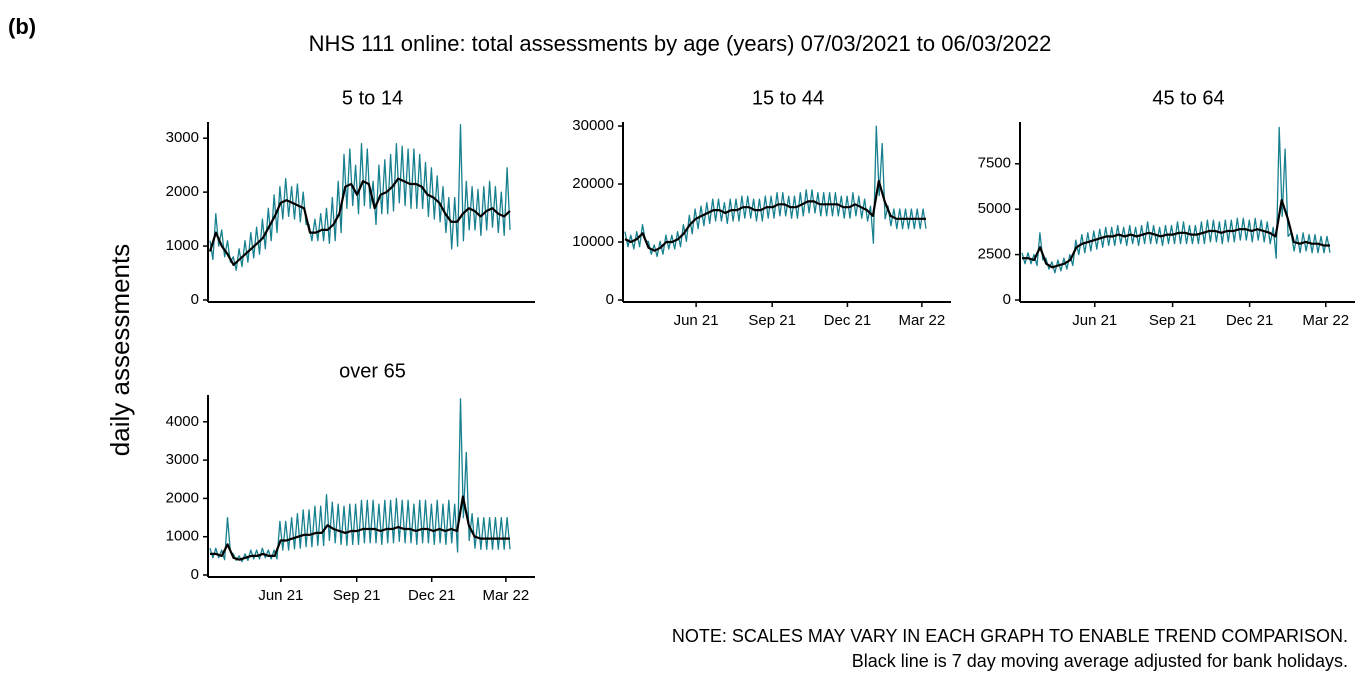 This screenshot has width=1357, height=675. I want to click on y-tick-label: 7500, so click(994, 163).